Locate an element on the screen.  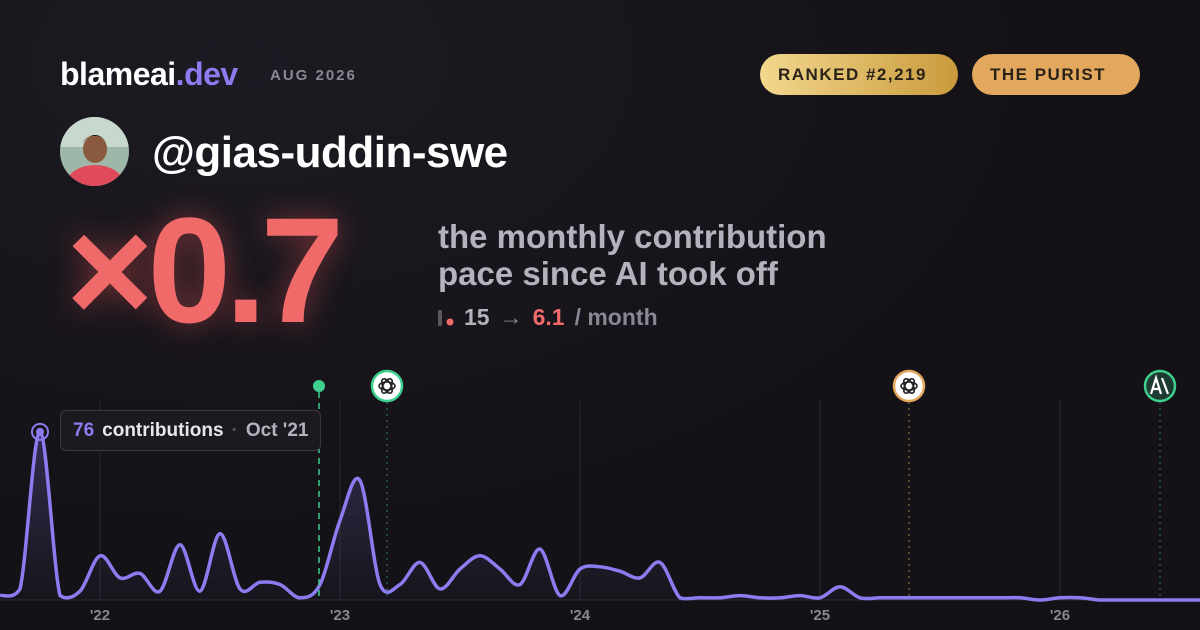
x-tick-label: '22 is located at coordinates (100, 615).